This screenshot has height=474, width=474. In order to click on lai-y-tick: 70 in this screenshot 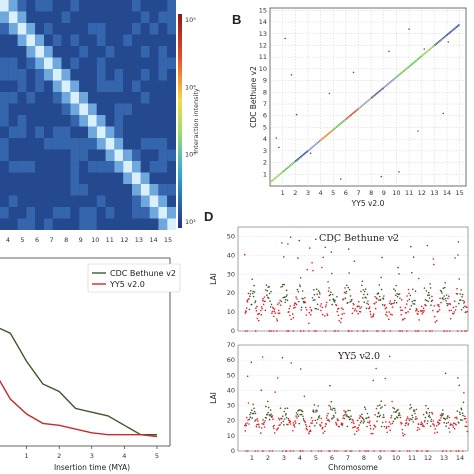, I will do `click(231, 345)`.